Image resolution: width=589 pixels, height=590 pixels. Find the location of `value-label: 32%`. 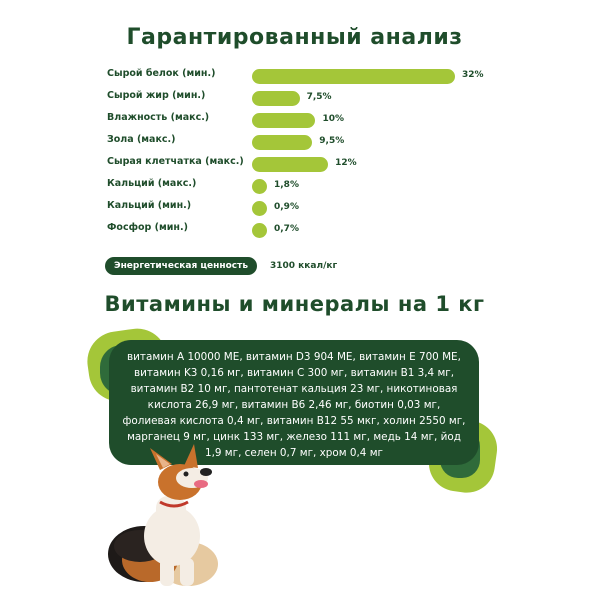

value-label: 32% is located at coordinates (473, 75).